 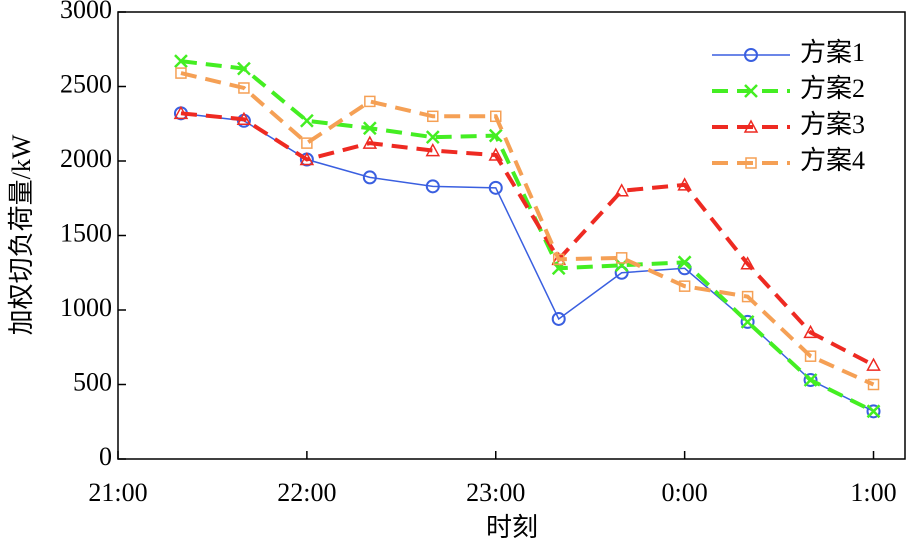 I want to click on legend-label: 方案1, so click(x=832, y=52).